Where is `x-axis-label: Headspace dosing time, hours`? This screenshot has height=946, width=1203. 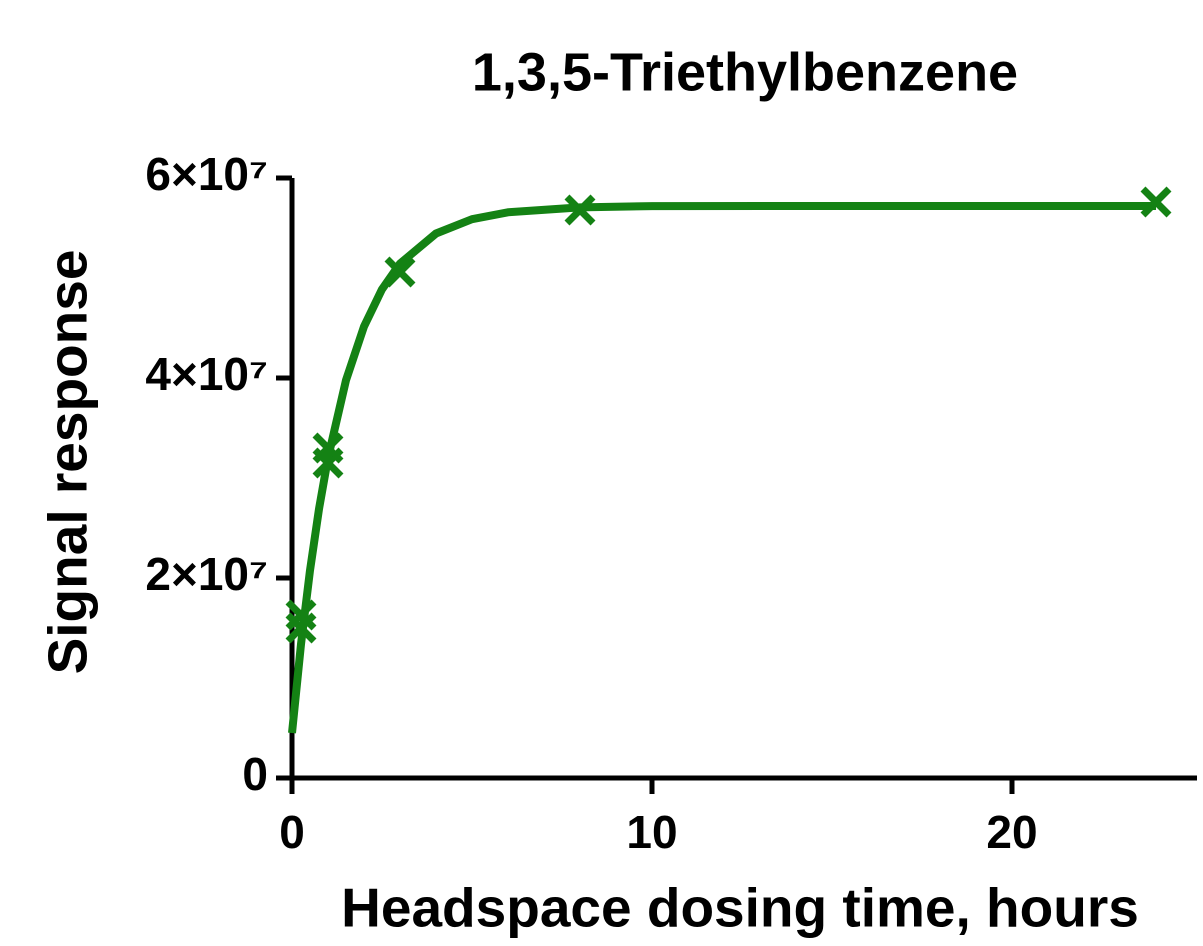 x-axis-label: Headspace dosing time, hours is located at coordinates (740, 908).